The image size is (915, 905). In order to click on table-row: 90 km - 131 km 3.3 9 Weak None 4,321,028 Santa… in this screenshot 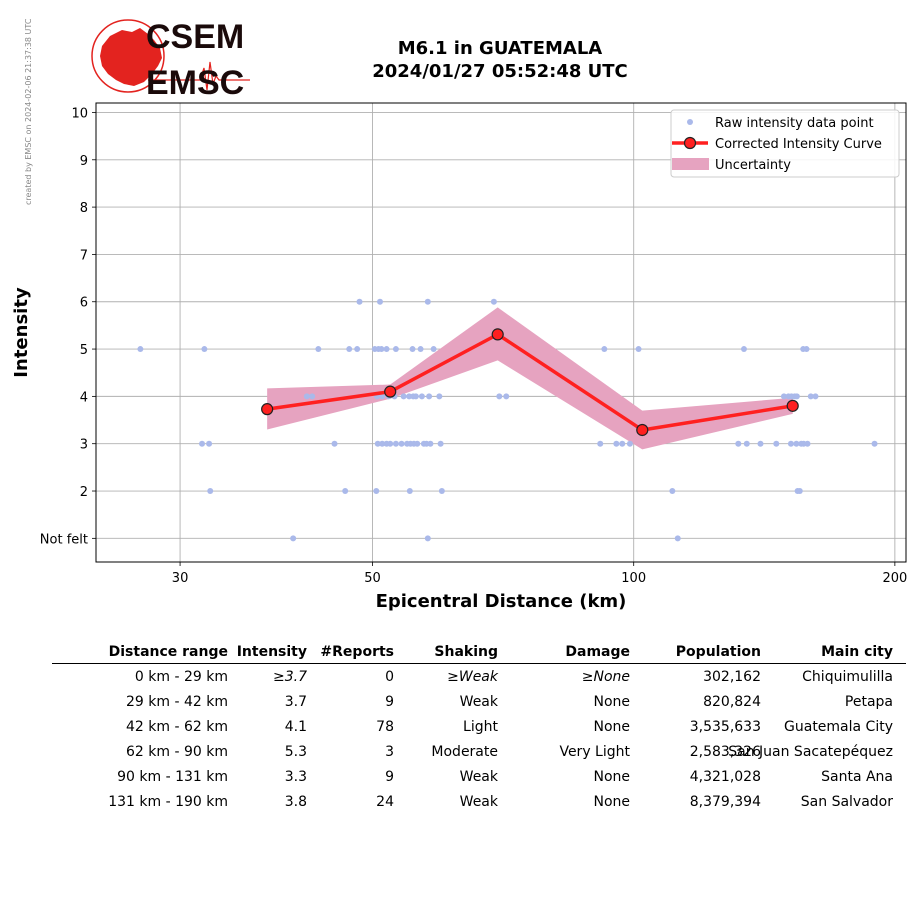, I will do `click(479, 777)`.